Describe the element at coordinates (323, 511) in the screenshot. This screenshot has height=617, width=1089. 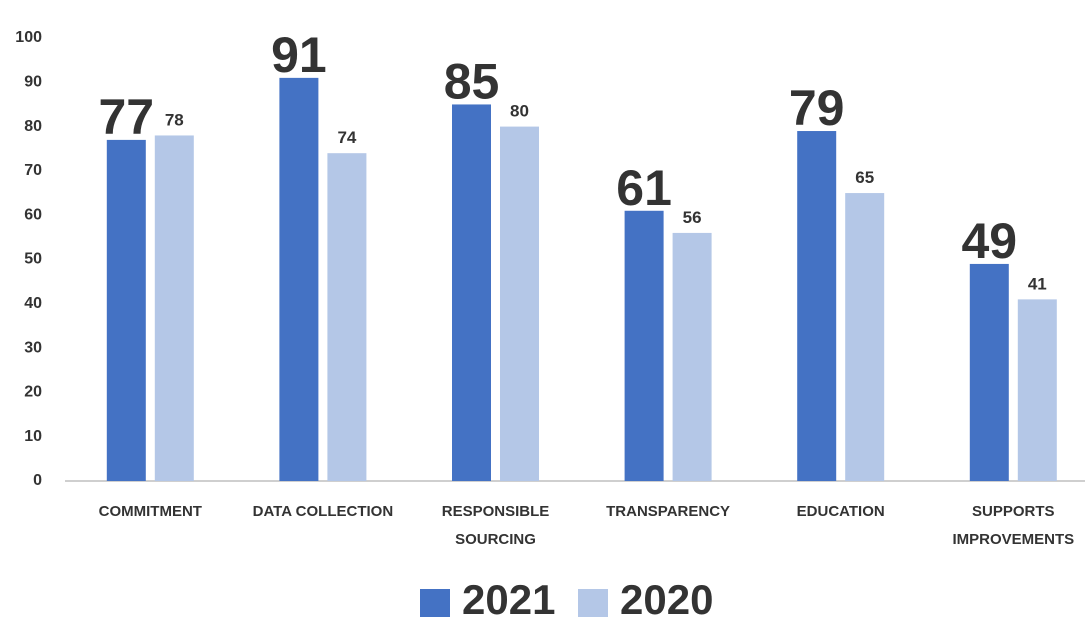
I see `x-tick-label: DATA COLLECTION` at that location.